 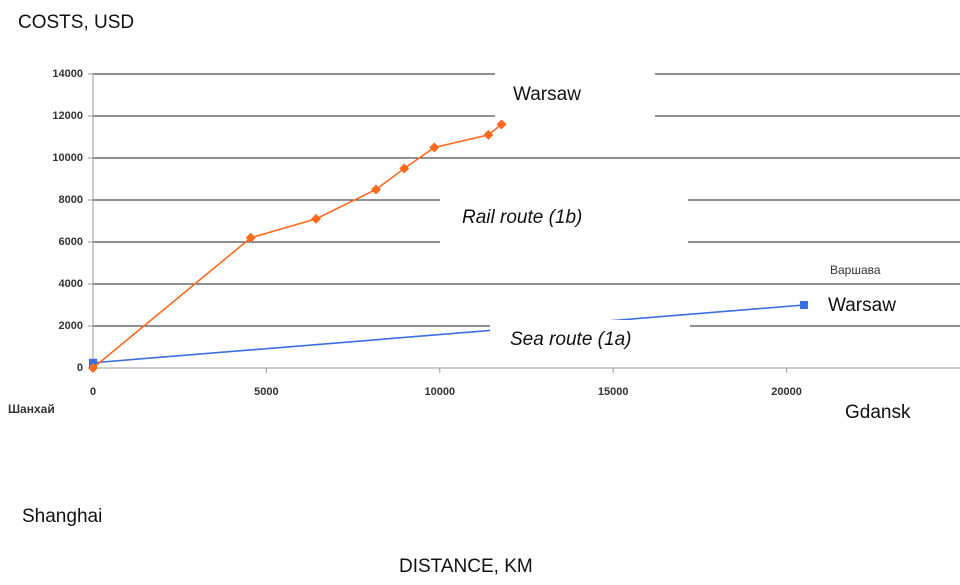 What do you see at coordinates (67, 158) in the screenshot?
I see `y-tick-label: 10000` at bounding box center [67, 158].